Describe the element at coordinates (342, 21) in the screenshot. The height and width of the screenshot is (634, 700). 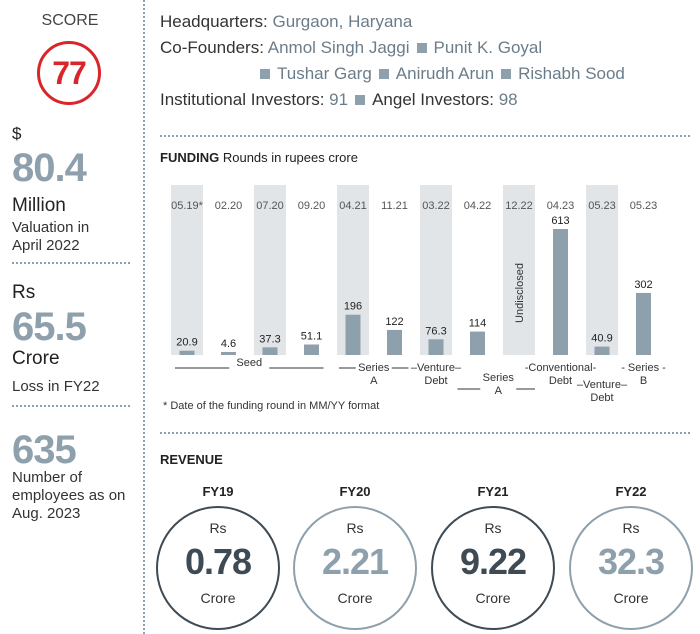
I see `hq-value: Gurgaon, Haryana` at that location.